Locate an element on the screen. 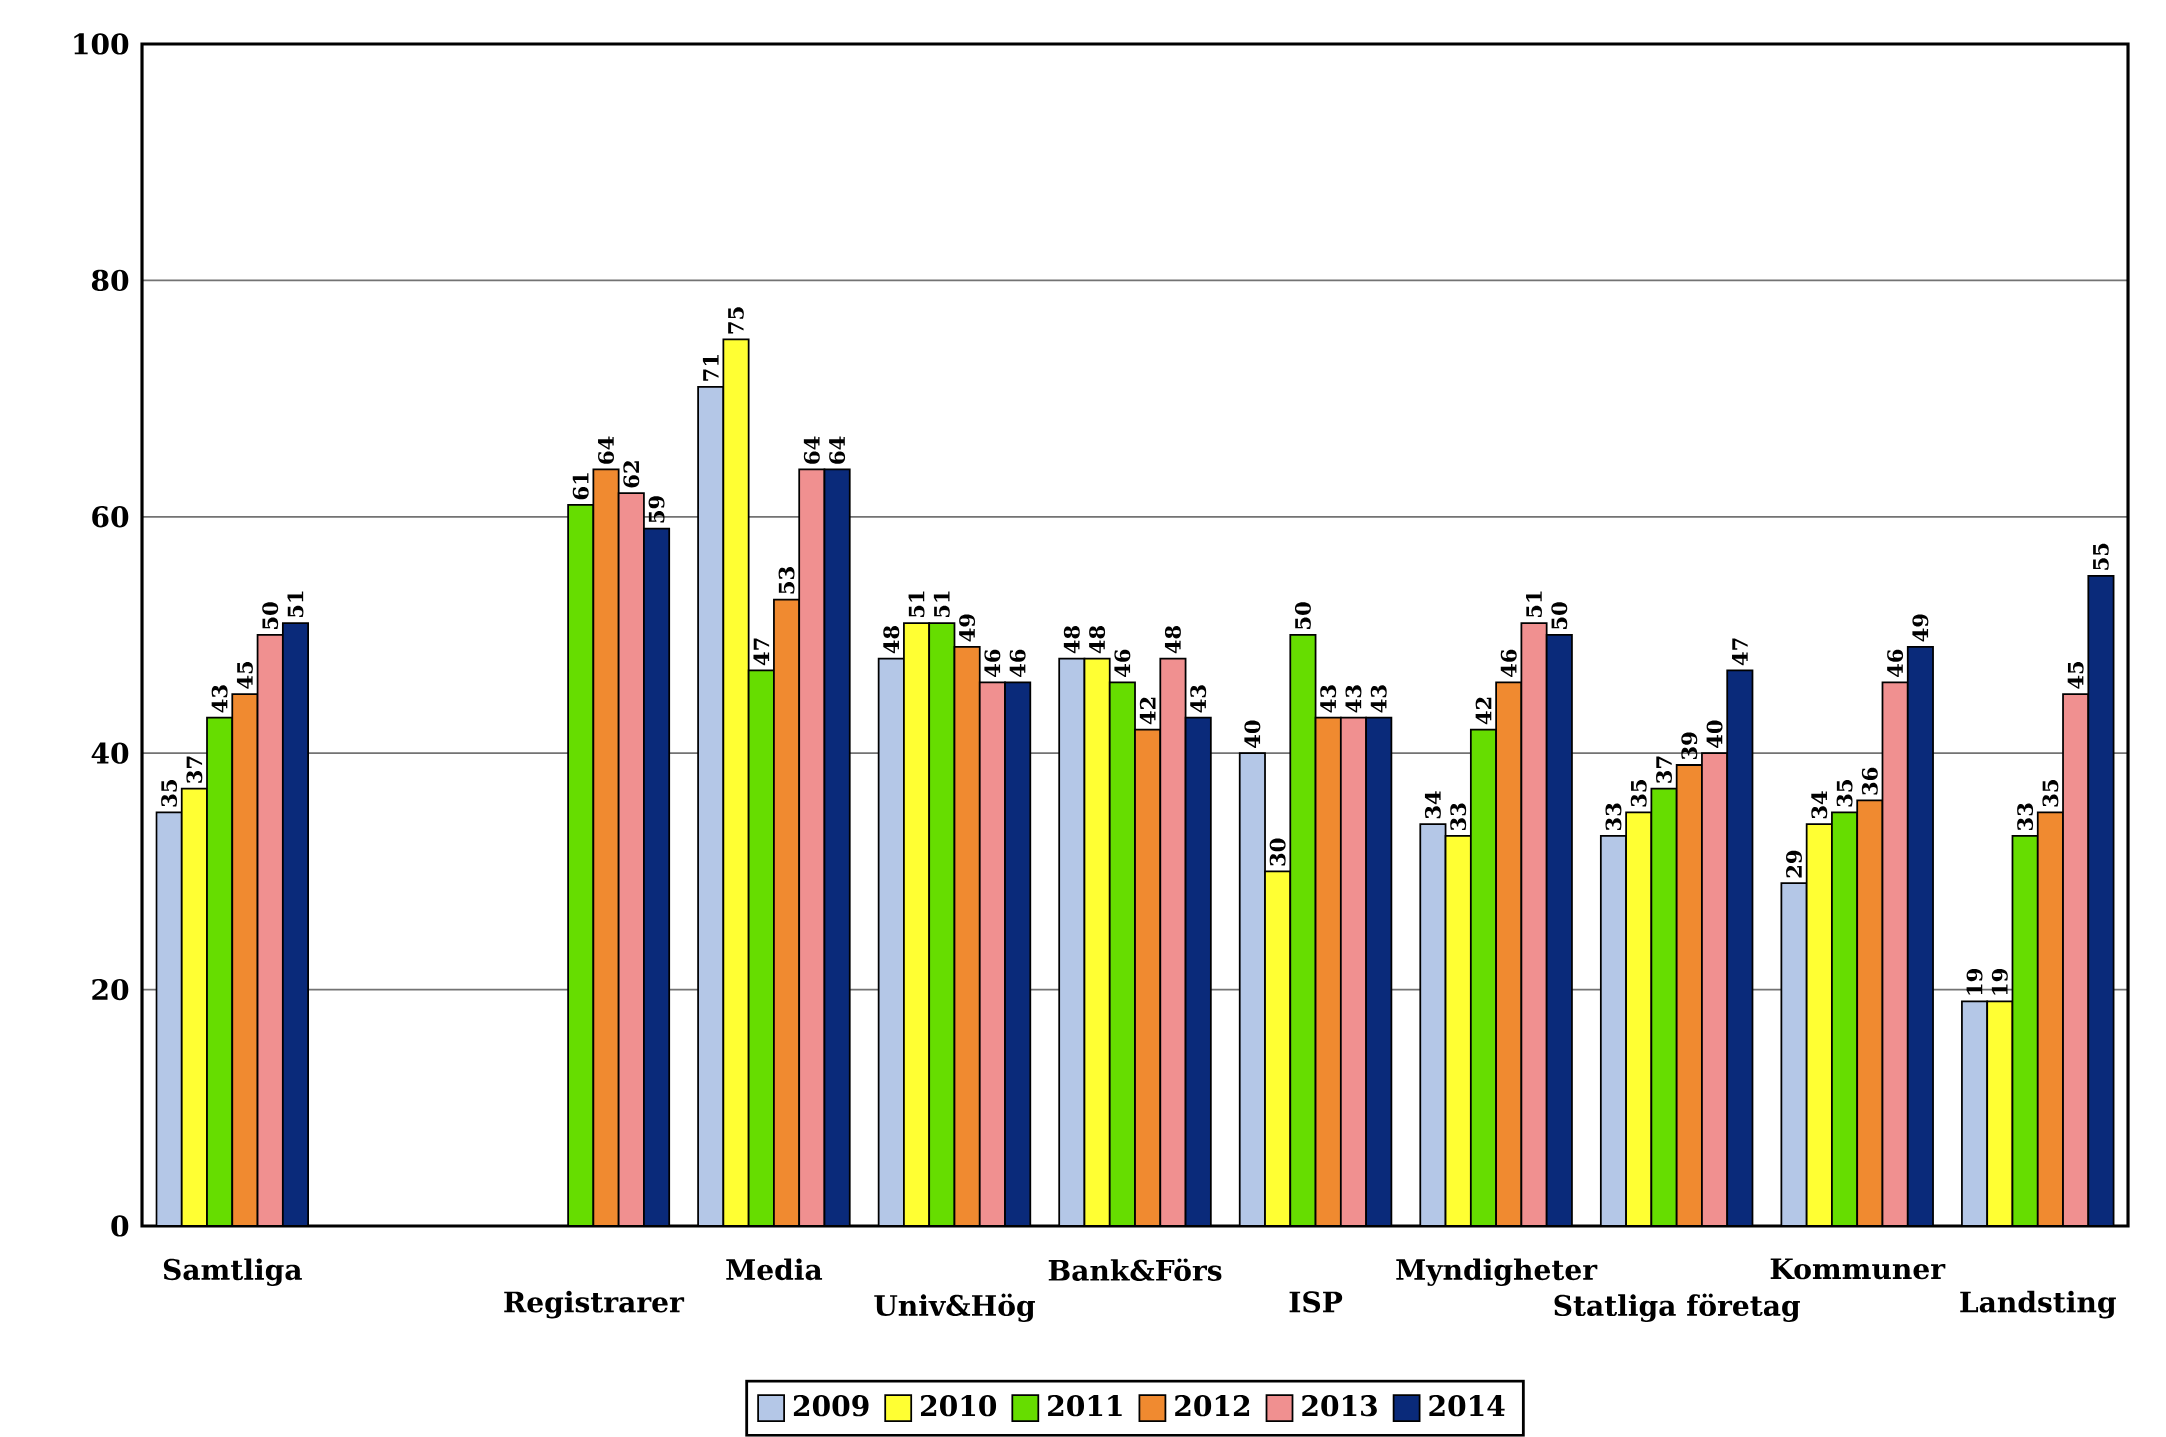  y-tick-label: 100 is located at coordinates (101, 44).